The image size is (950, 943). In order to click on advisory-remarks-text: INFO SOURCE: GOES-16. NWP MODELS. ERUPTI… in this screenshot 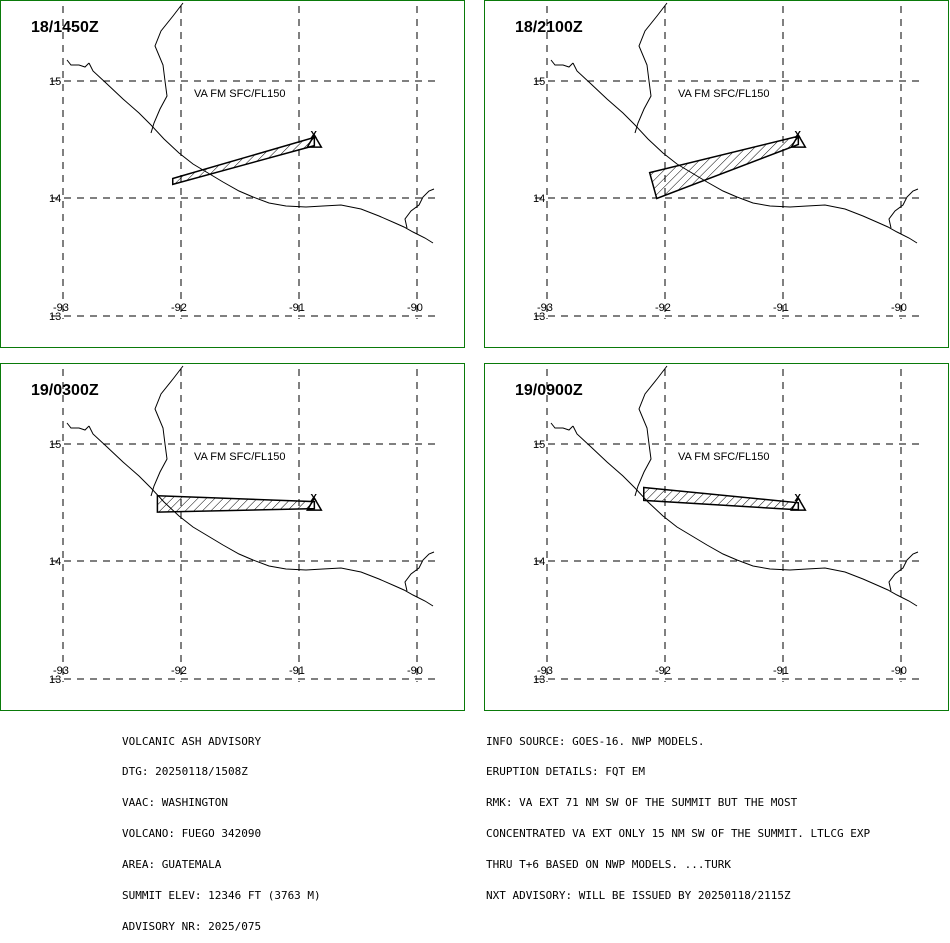, I will do `click(678, 814)`.